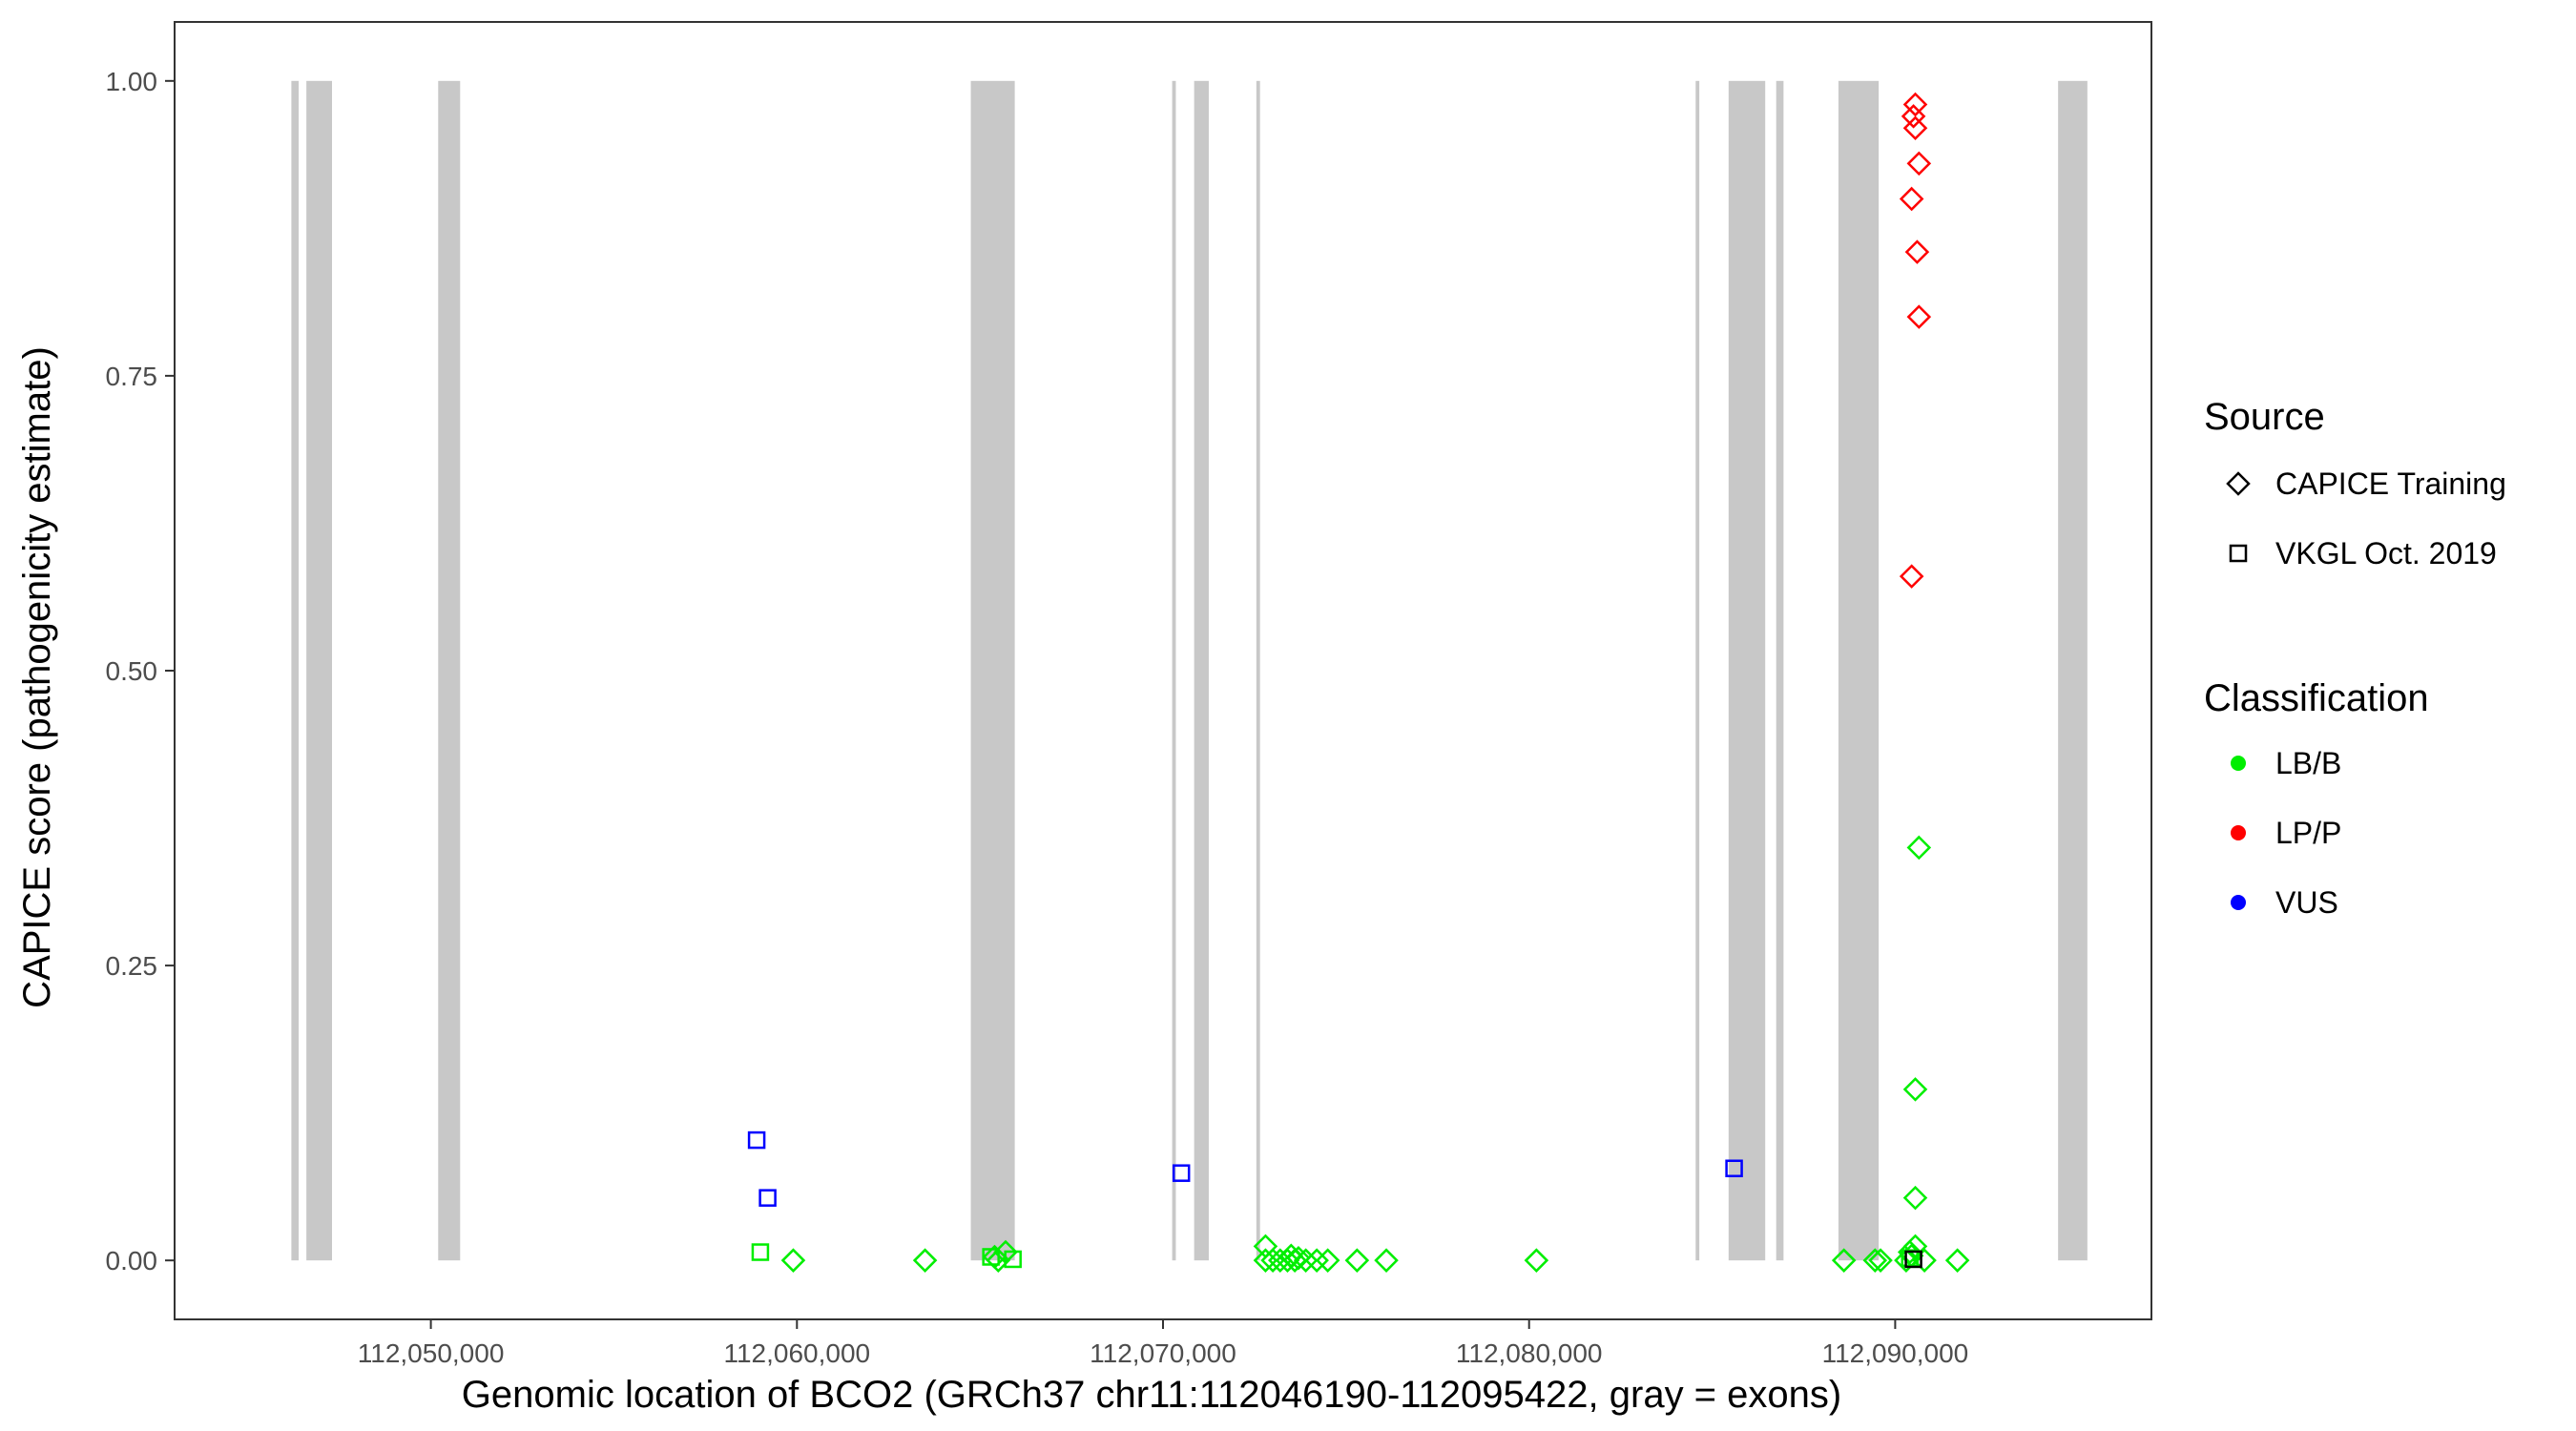 The width and height of the screenshot is (2576, 1431). Describe the element at coordinates (2308, 833) in the screenshot. I see `legend-classification-label: LP/P` at that location.